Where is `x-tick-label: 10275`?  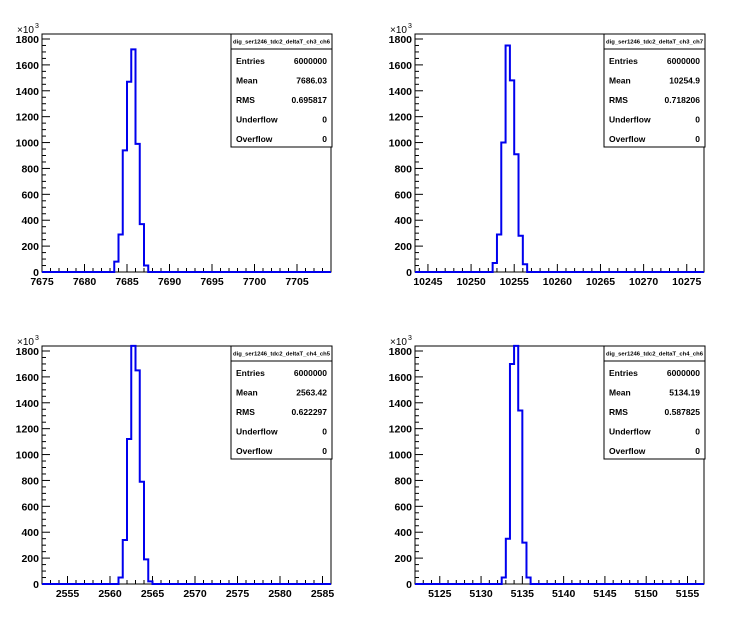 x-tick-label: 10275 is located at coordinates (686, 282).